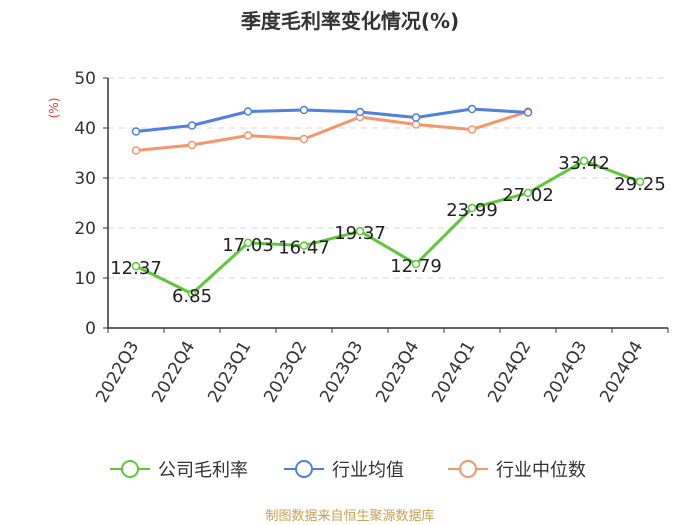 Image resolution: width=700 pixels, height=525 pixels. I want to click on x-tick-label: 2023Q2, so click(285, 372).